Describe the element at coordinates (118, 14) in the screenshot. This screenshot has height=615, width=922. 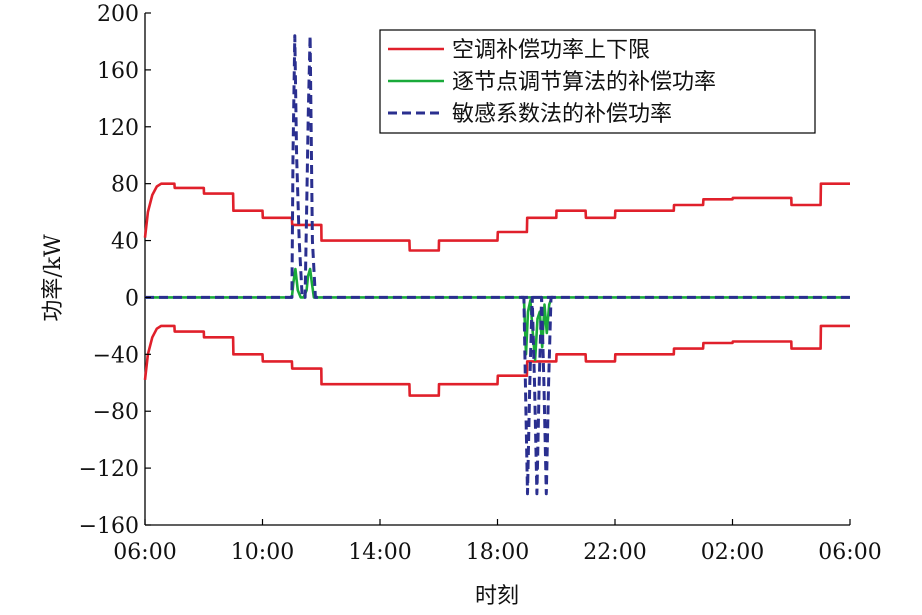
I see `y-tick-label: 200` at that location.